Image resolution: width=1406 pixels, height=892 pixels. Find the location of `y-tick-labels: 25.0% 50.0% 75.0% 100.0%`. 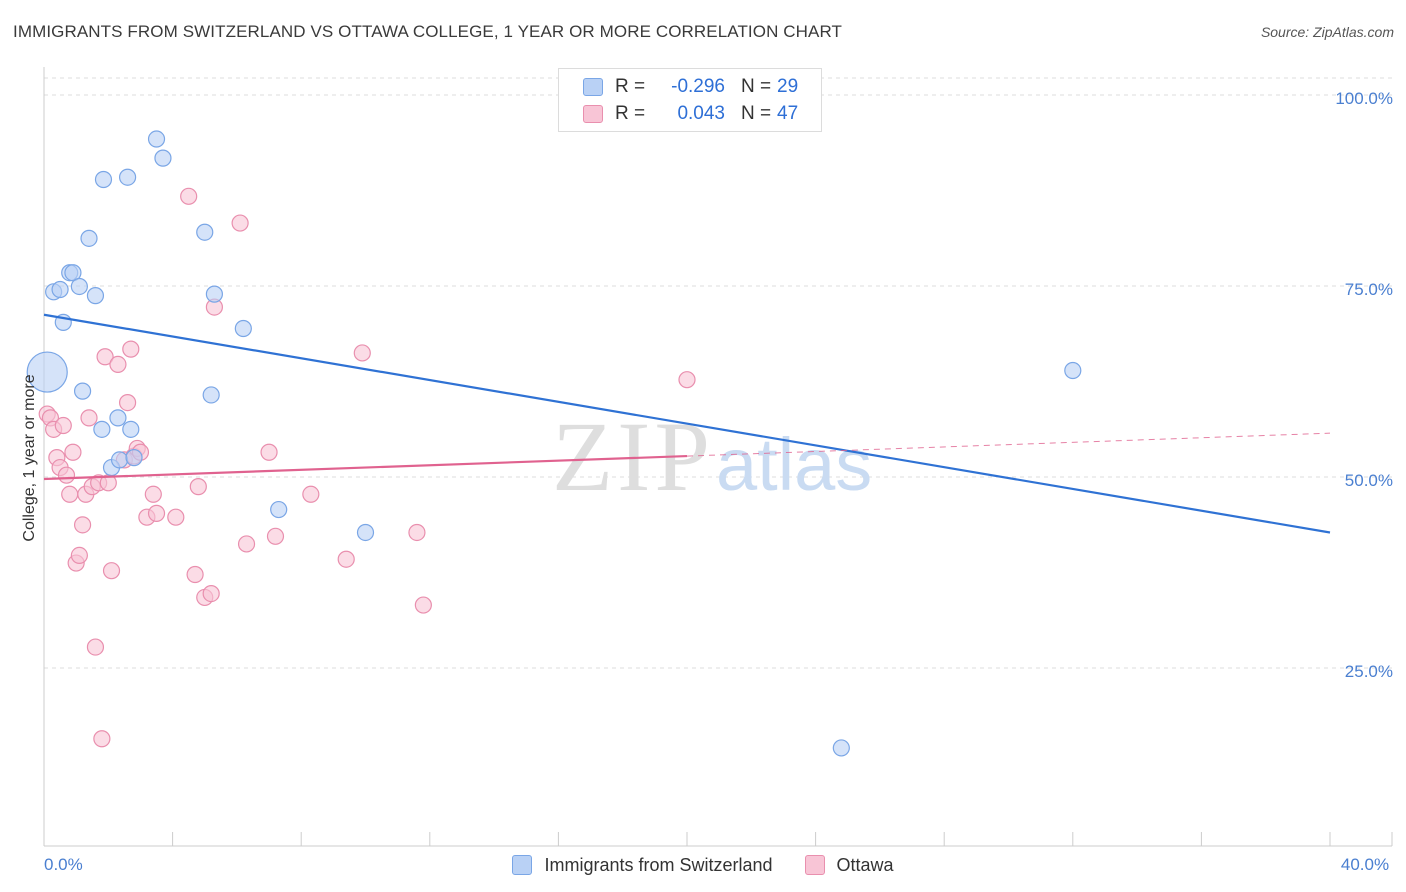

y-tick-labels: 25.0% 50.0% 75.0% 100.0% is located at coordinates (1364, 385).